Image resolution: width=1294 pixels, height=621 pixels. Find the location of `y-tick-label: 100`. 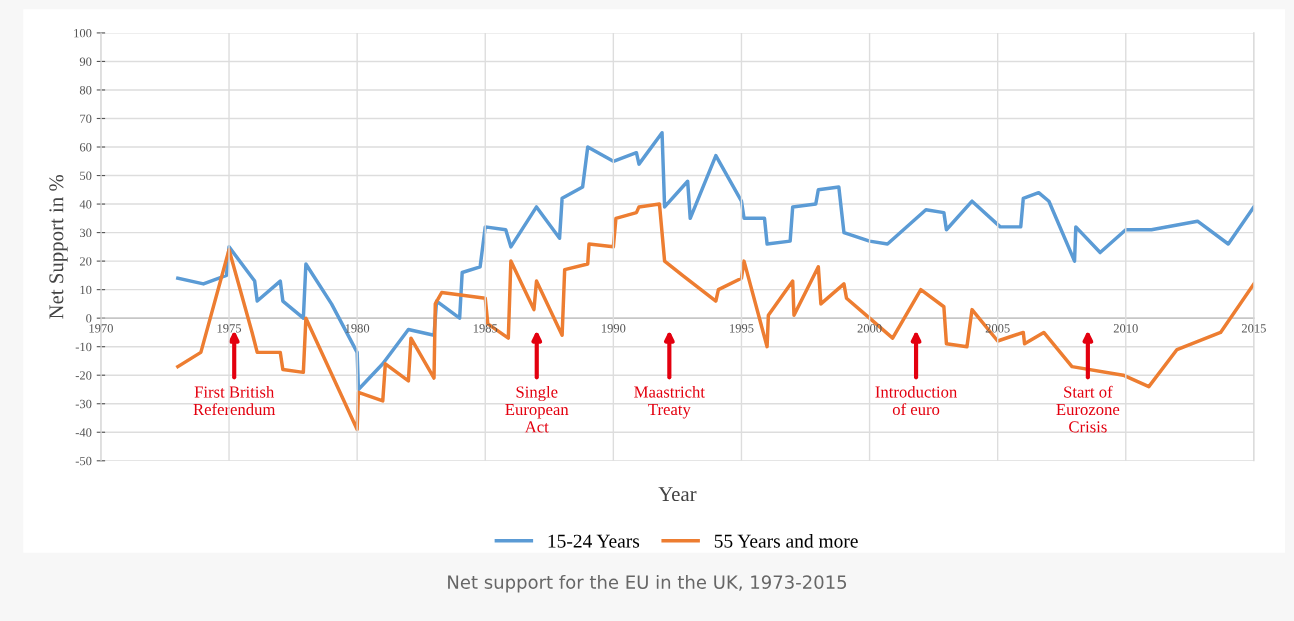

y-tick-label: 100 is located at coordinates (83, 33).